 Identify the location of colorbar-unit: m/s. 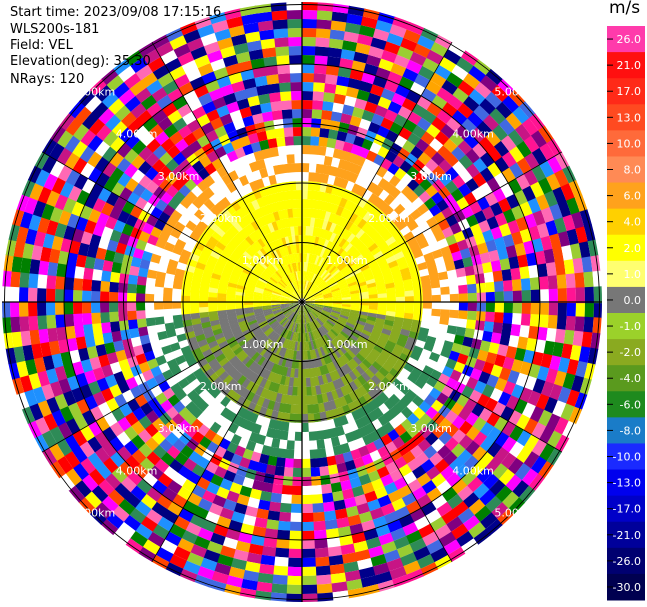
(625, 9).